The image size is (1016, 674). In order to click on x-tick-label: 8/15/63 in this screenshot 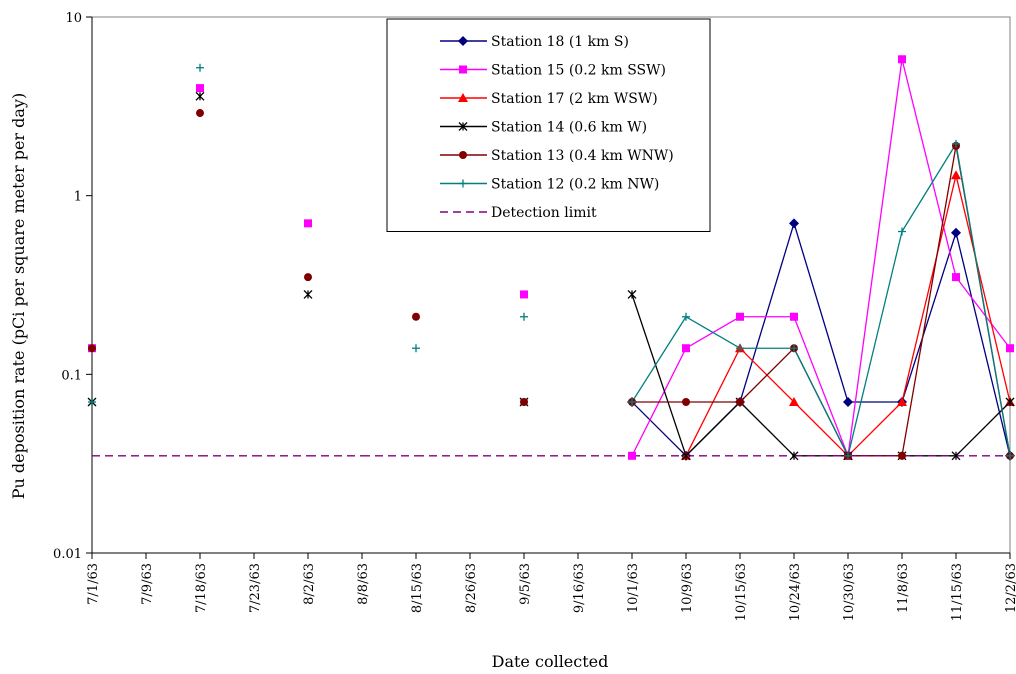, I will do `click(417, 588)`.